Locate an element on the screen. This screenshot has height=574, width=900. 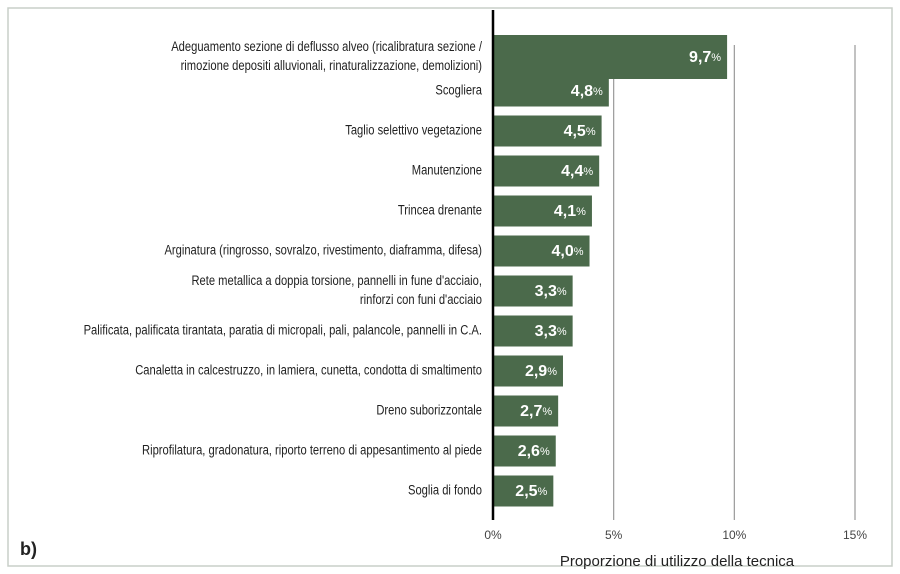
value-label: 2,5% is located at coordinates (531, 491).